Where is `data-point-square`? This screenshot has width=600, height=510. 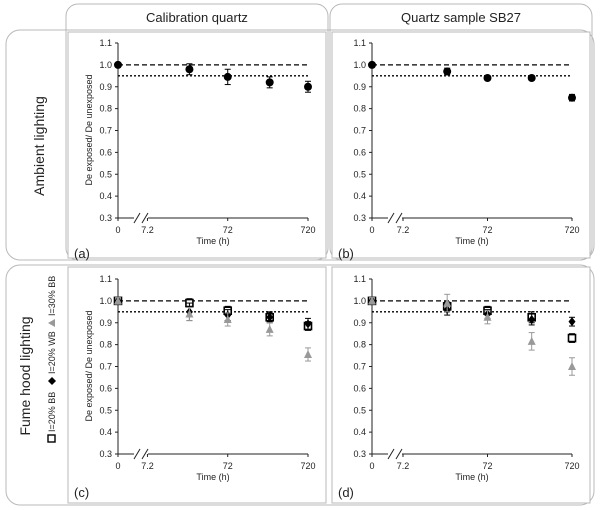 data-point-square is located at coordinates (572, 338).